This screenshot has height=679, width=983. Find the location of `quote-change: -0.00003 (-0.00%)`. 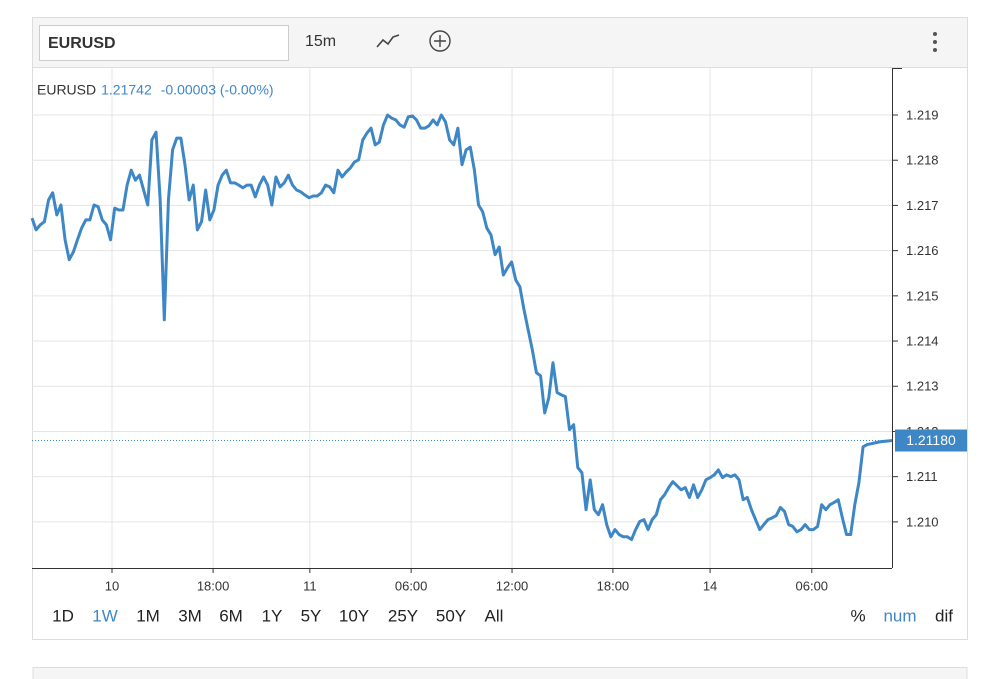

quote-change: -0.00003 (-0.00%) is located at coordinates (217, 90).